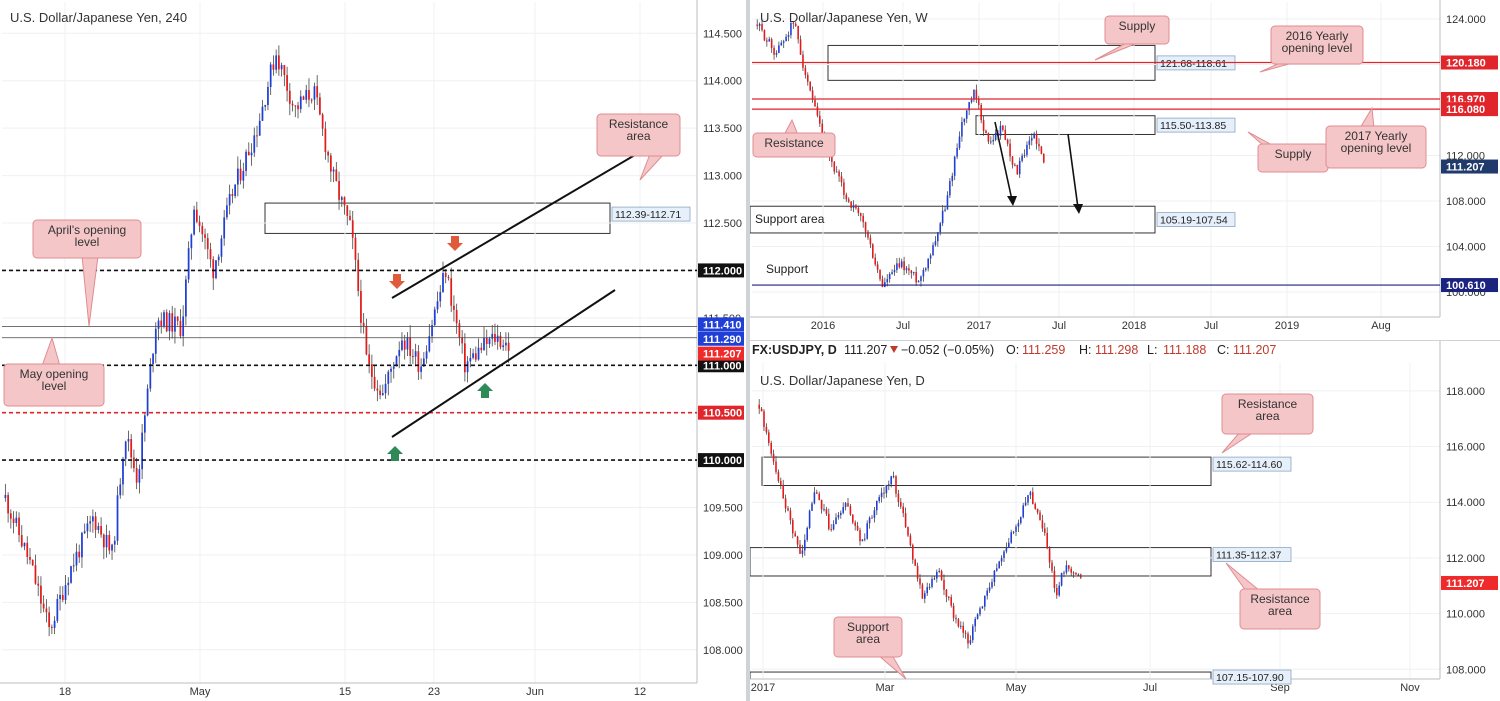 The width and height of the screenshot is (1500, 701). Describe the element at coordinates (722, 461) in the screenshot. I see `price-tag-label: 110.000` at that location.